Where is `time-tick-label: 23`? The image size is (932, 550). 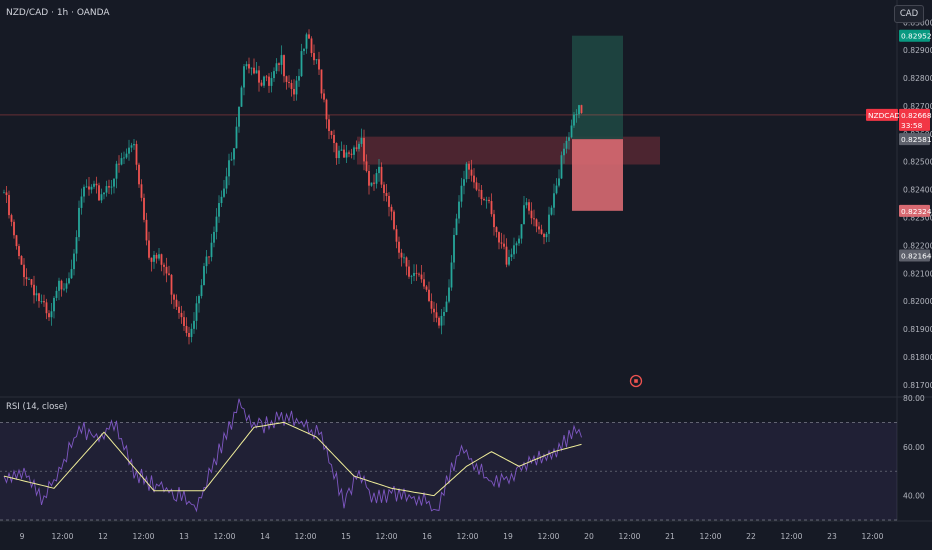
time-tick-label: 23 is located at coordinates (832, 536).